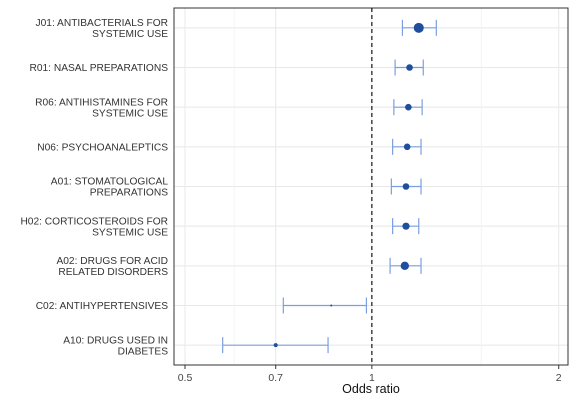 This screenshot has width=572, height=401. Describe the element at coordinates (98, 68) in the screenshot. I see `category-label: R01: NASAL PREPARATIONS` at that location.